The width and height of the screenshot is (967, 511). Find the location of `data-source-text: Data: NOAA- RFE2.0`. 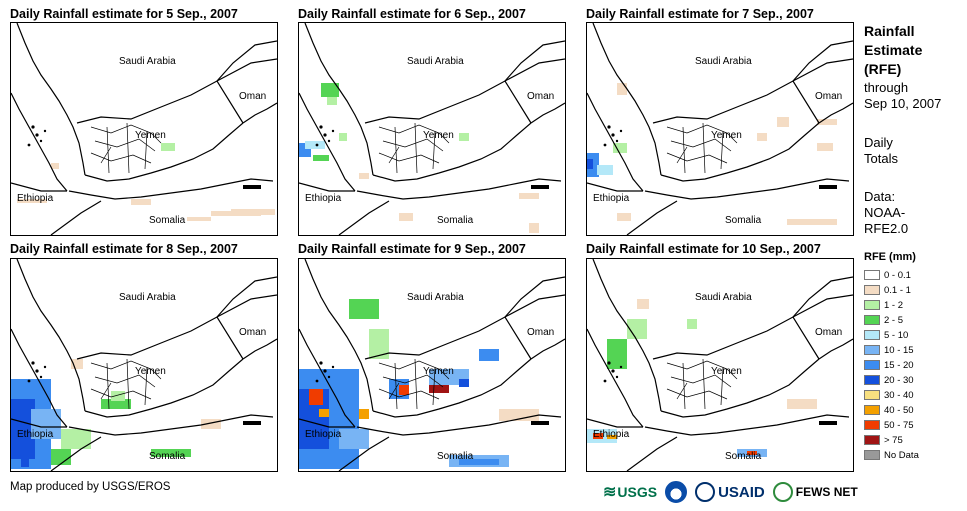

data-source-text: Data: NOAA- RFE2.0 is located at coordinates (886, 213).